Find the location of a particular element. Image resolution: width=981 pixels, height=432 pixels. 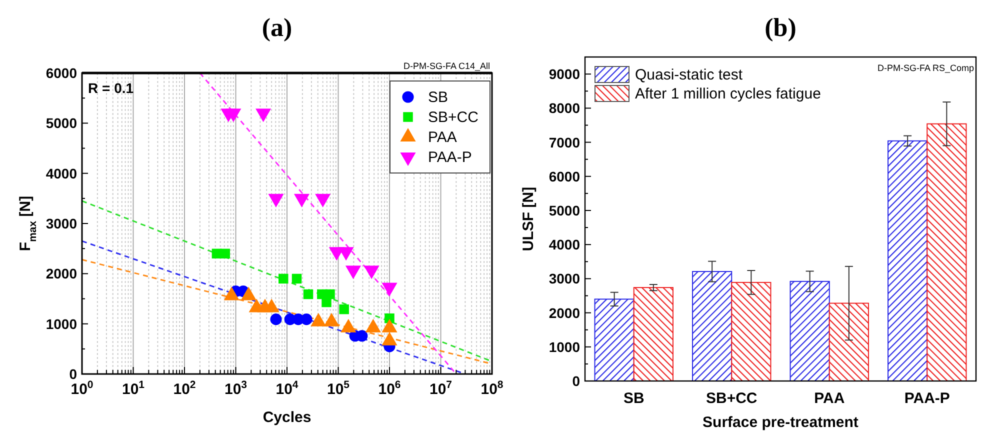

x-axis-title: Cycles is located at coordinates (287, 417).